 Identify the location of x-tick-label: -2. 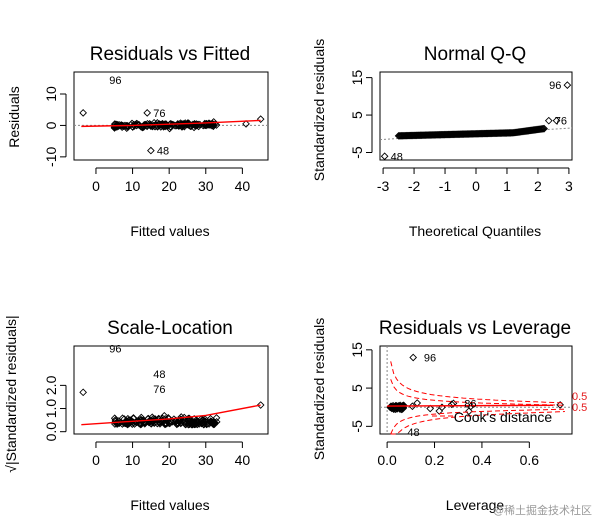
(414, 186).